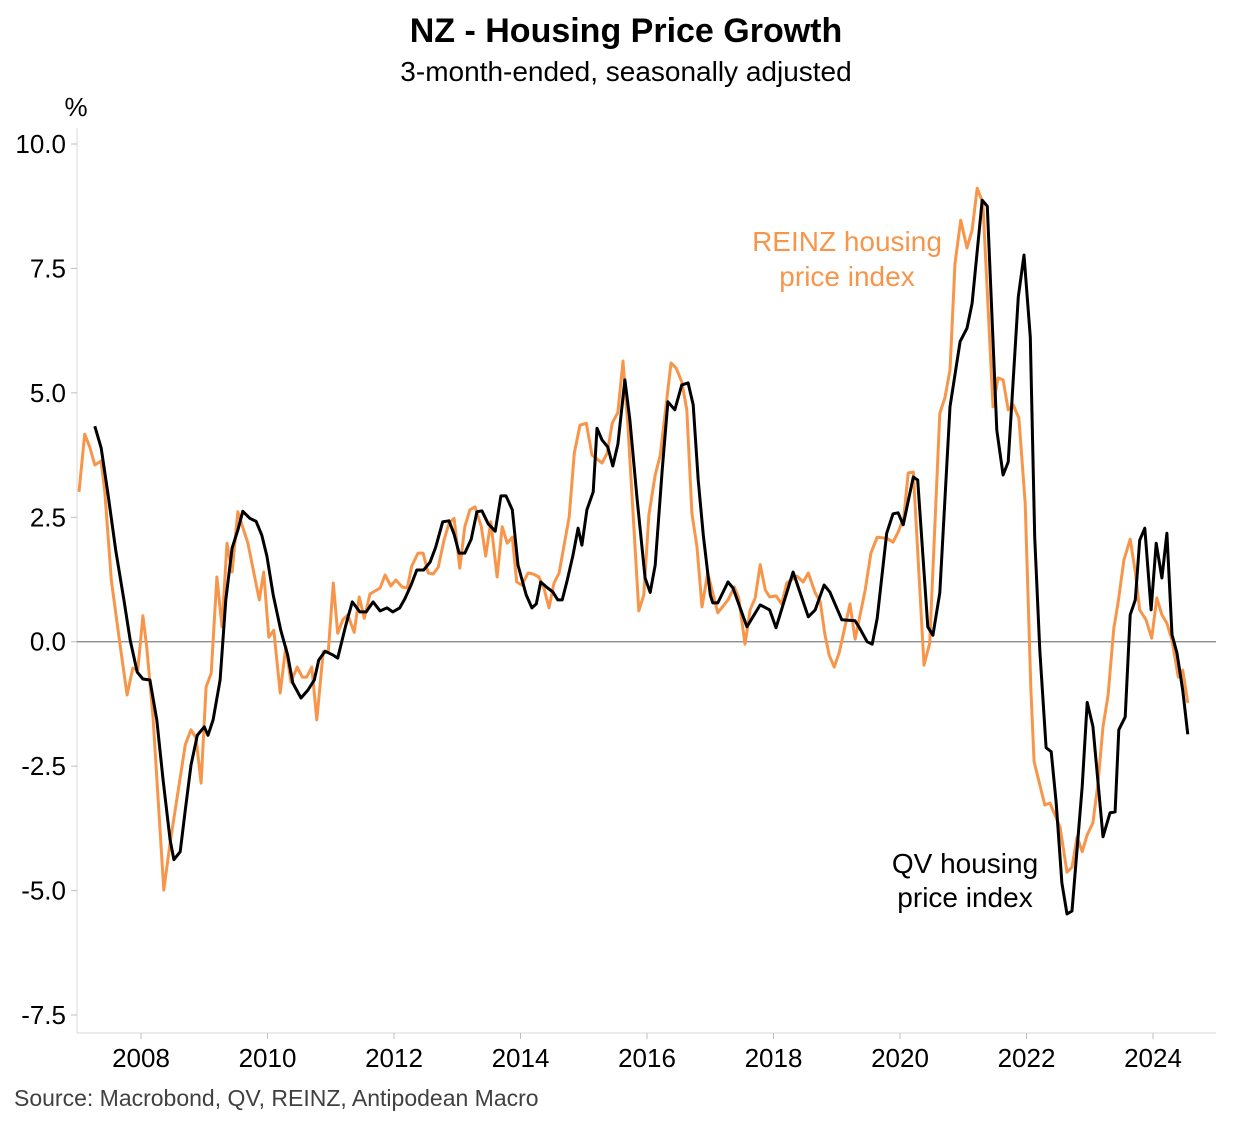 The height and width of the screenshot is (1127, 1253). I want to click on y-tick-label: 5.0, so click(48, 393).